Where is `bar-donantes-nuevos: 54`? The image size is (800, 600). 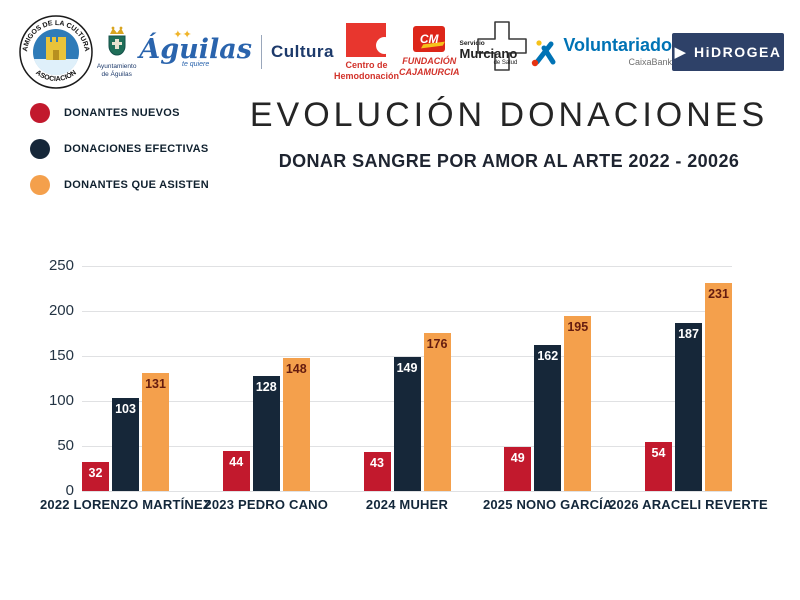 bar-donantes-nuevos: 54 is located at coordinates (658, 466).